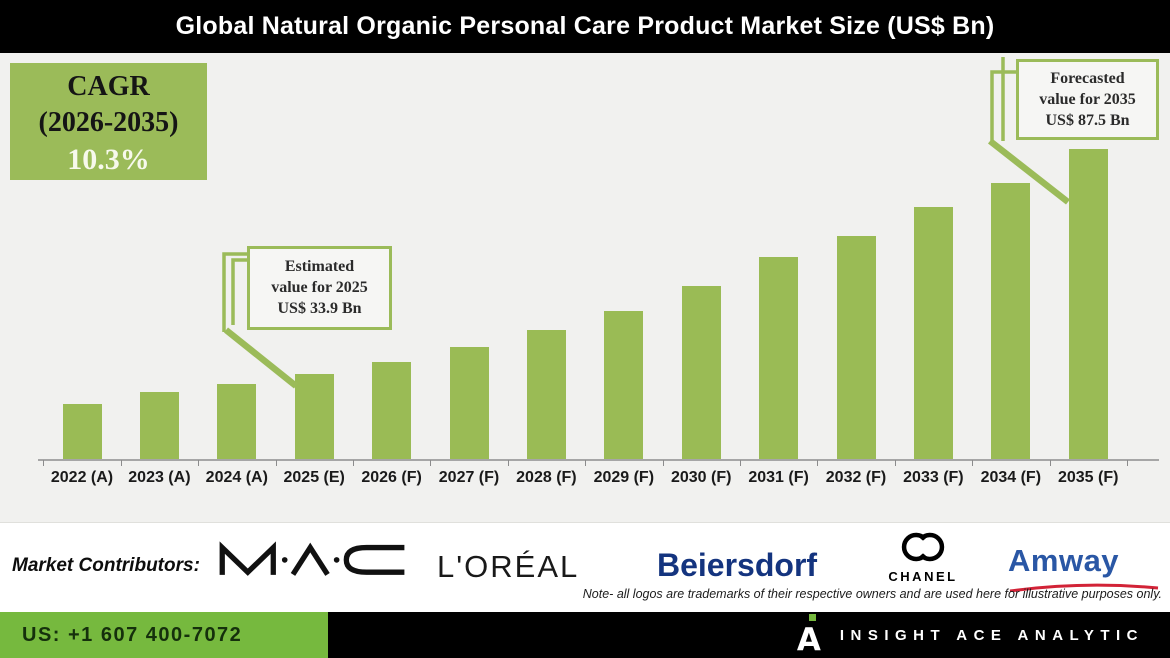 The image size is (1170, 658). I want to click on bar-2034 (F), so click(1011, 321).